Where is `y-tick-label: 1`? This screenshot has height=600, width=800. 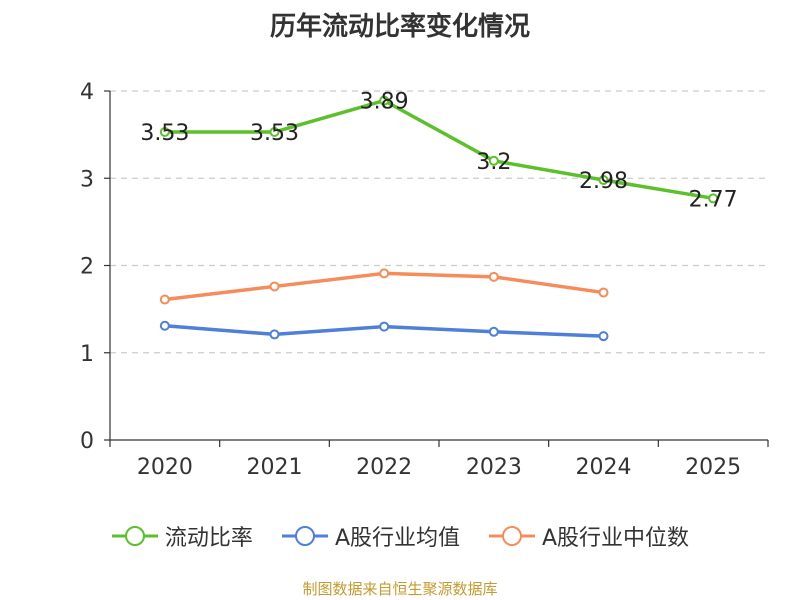
y-tick-label: 1 is located at coordinates (87, 354).